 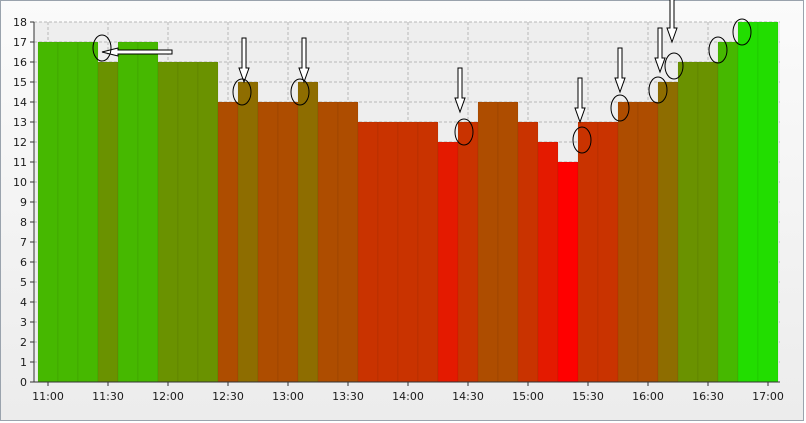 I want to click on y-tick-label: 4, so click(x=23, y=302).